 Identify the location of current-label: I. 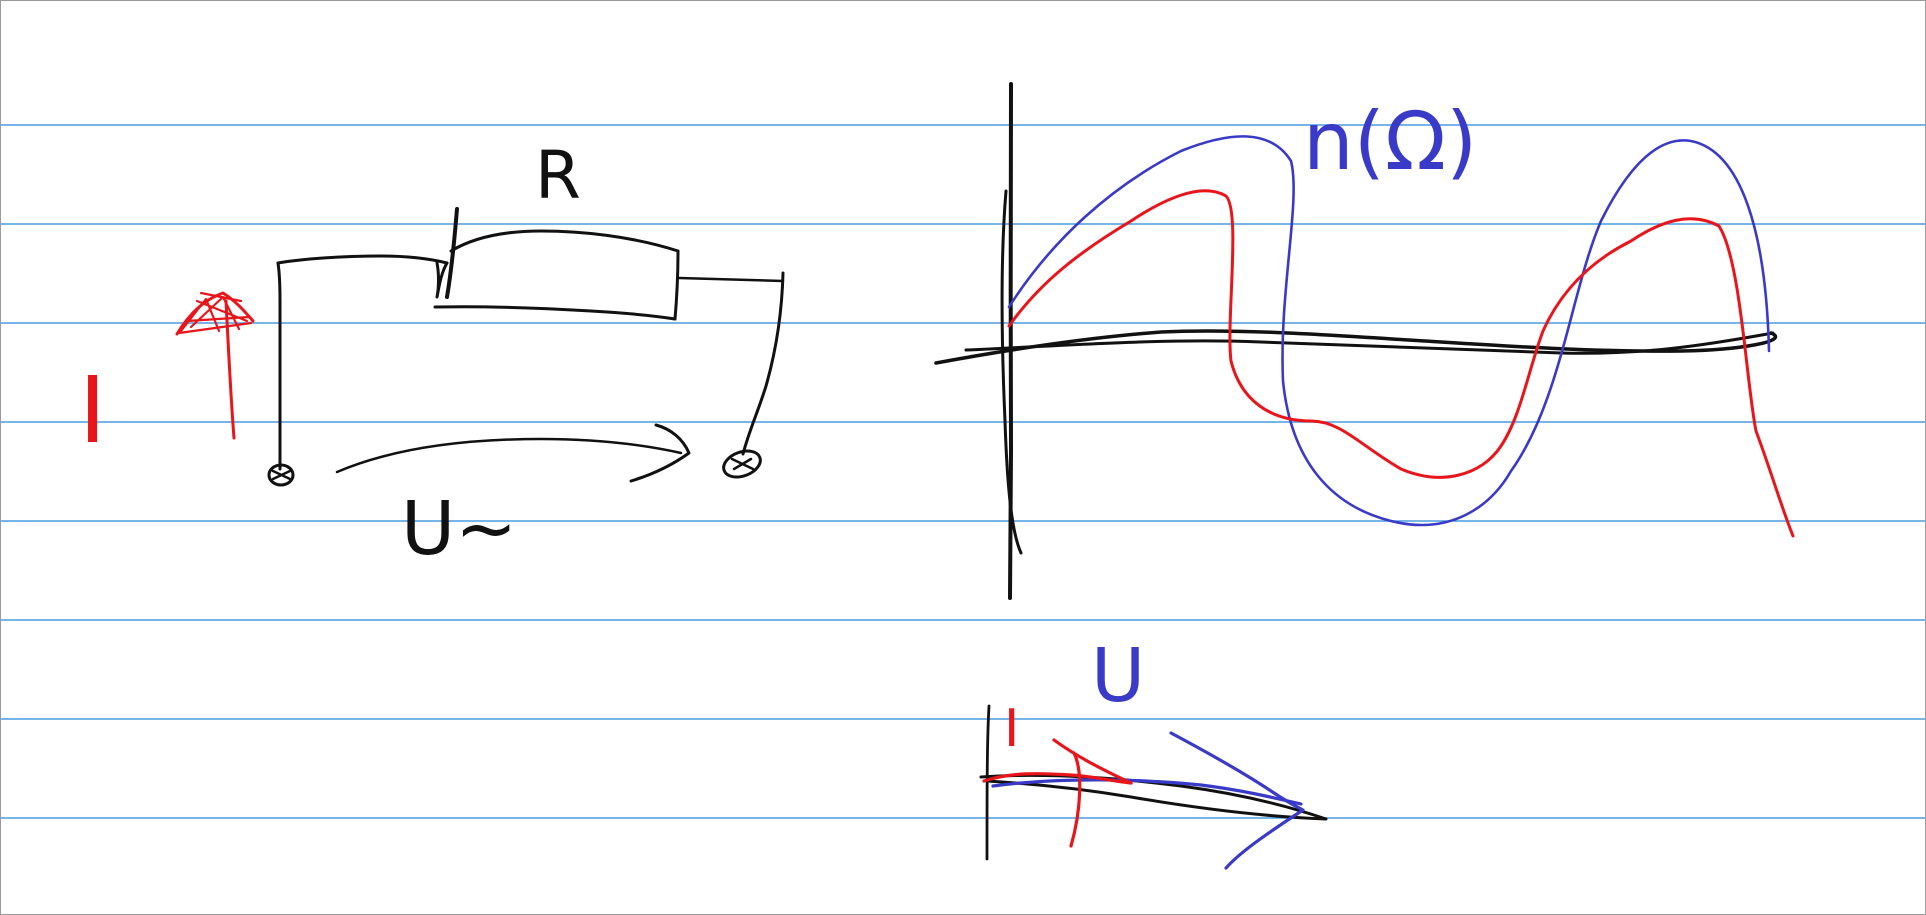
(92, 410).